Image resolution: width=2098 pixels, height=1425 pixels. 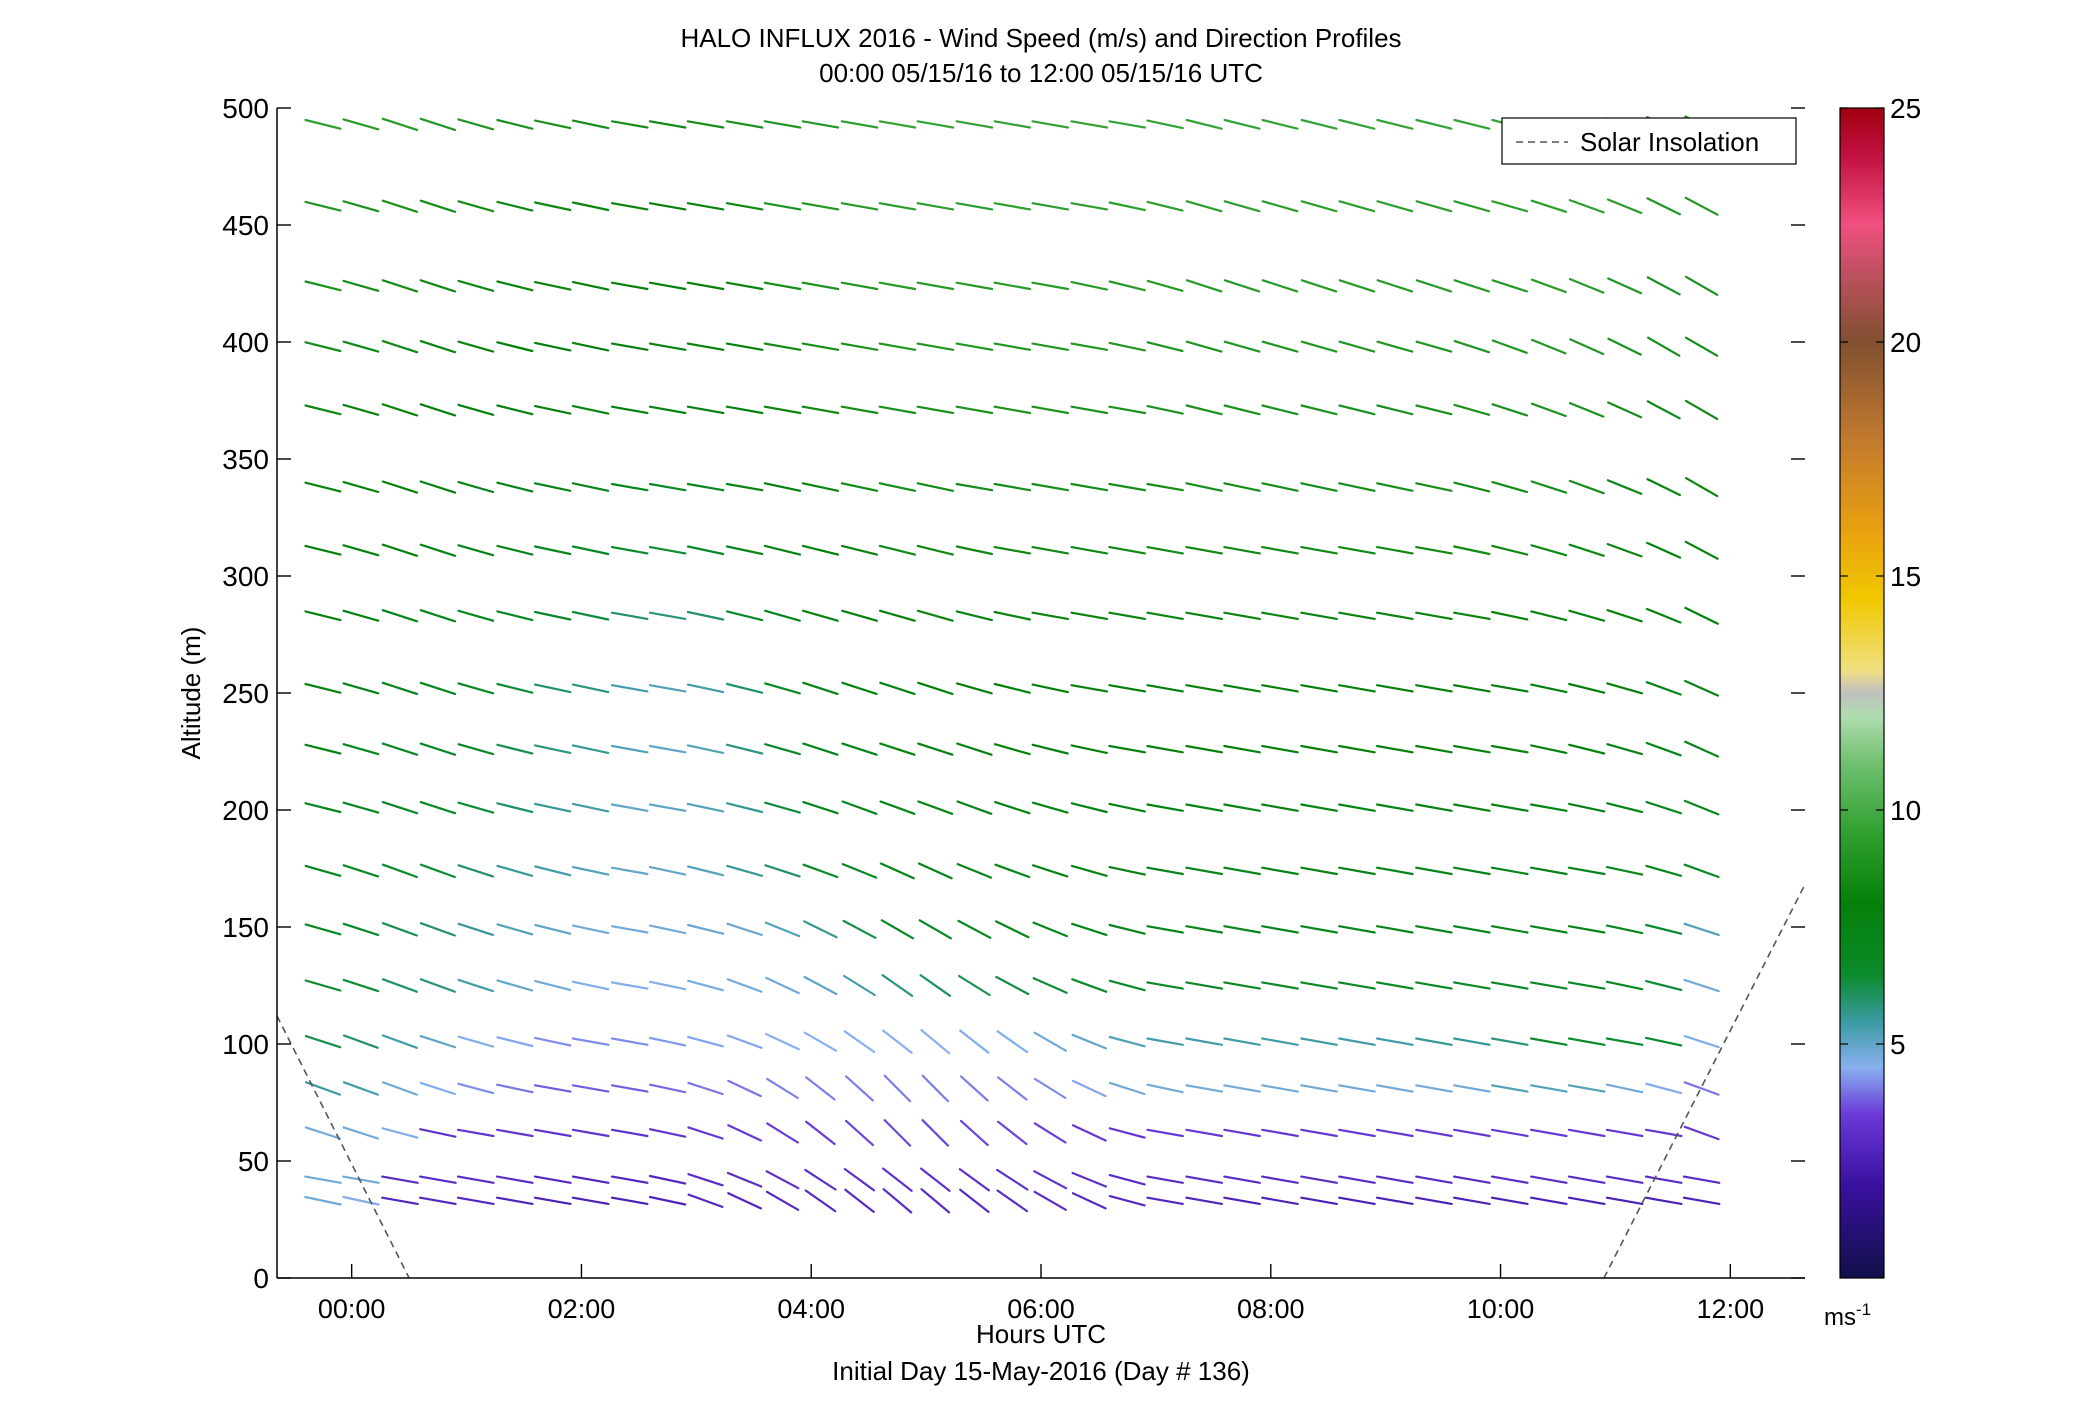 What do you see at coordinates (1649, 141) in the screenshot?
I see `legend-box` at bounding box center [1649, 141].